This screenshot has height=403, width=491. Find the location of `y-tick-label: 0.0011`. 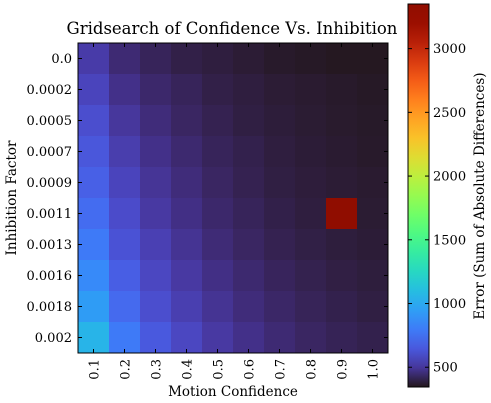

y-tick-label: 0.0011 is located at coordinates (50, 214).